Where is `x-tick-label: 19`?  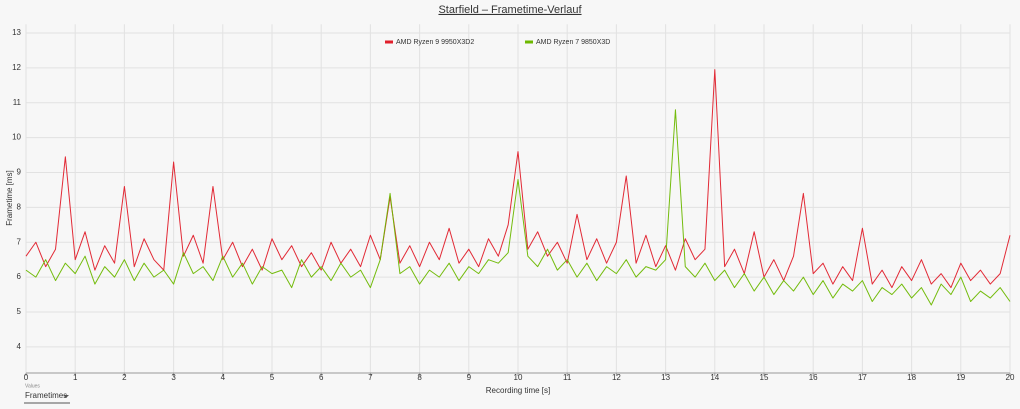
x-tick-label: 19 is located at coordinates (960, 377).